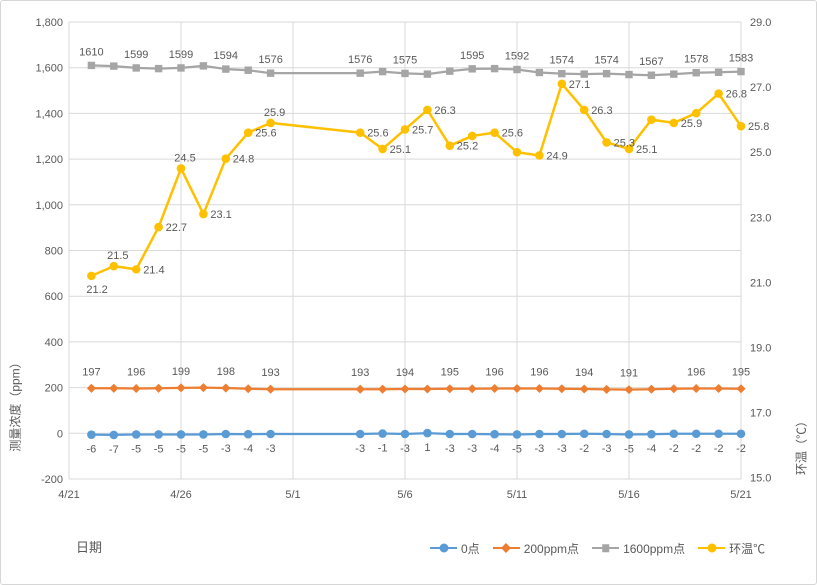  I want to click on data-label: 1599, so click(181, 55).